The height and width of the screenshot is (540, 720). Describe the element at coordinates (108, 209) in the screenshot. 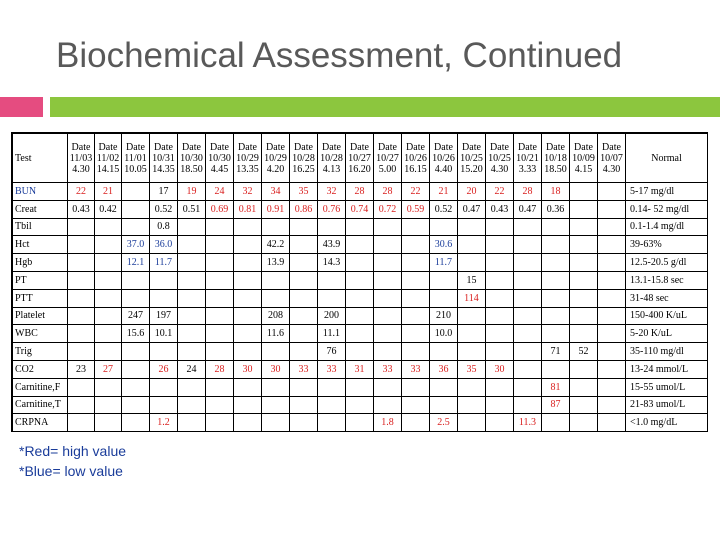

I see `row-value-cell: 0.42` at that location.